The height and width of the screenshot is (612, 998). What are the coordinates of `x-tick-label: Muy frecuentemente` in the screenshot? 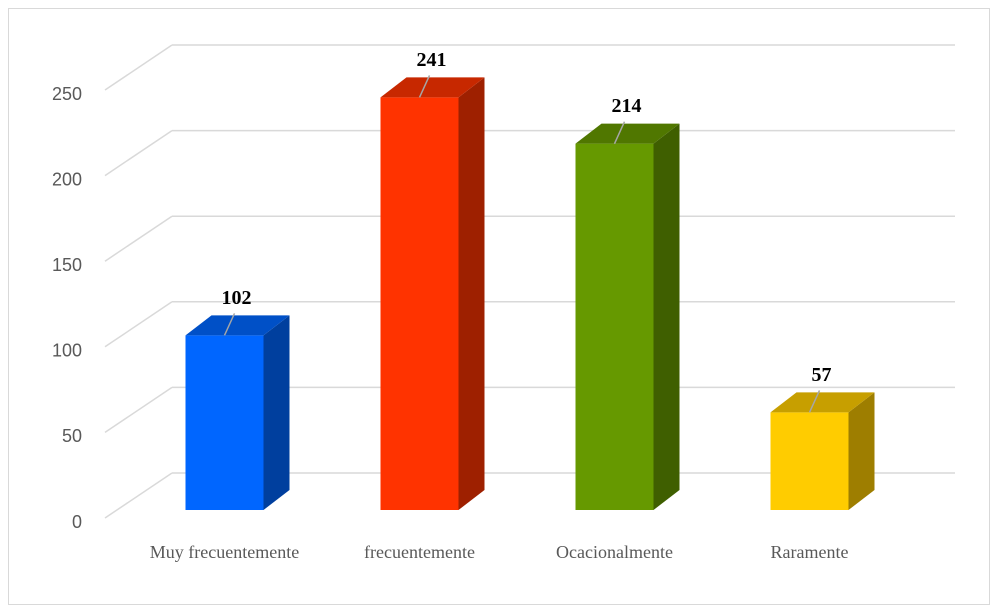 It's located at (224, 552).